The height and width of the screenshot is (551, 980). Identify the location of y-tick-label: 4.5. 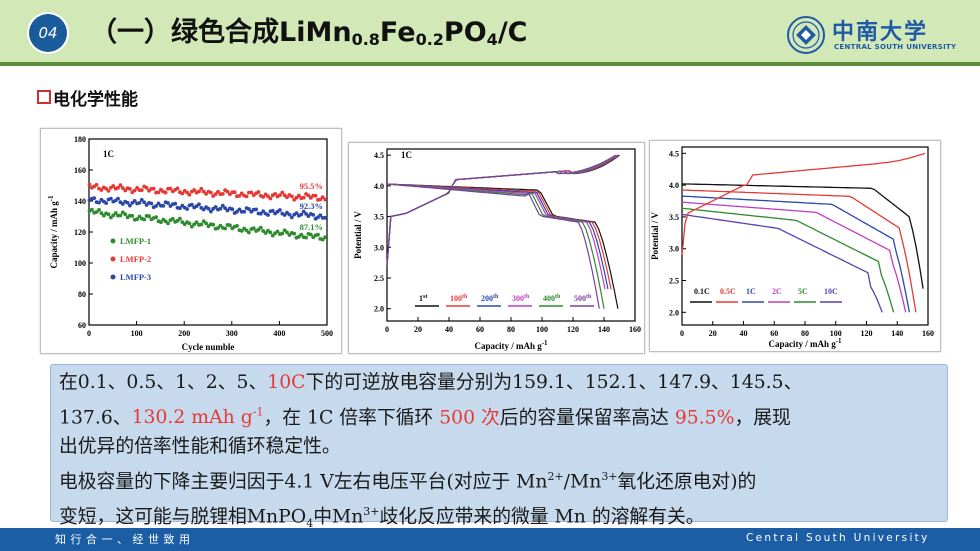
(674, 153).